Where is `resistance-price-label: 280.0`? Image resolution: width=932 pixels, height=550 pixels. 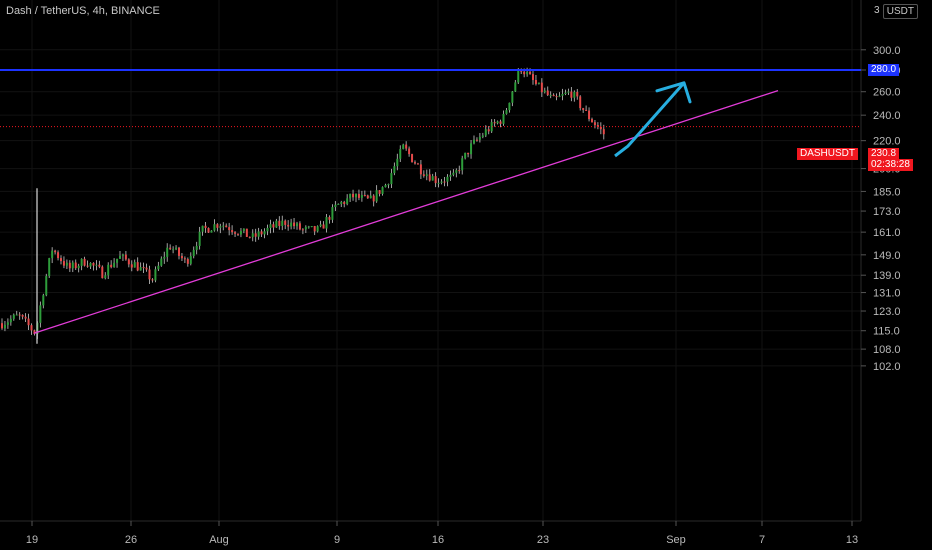
resistance-price-label: 280.0 is located at coordinates (884, 70).